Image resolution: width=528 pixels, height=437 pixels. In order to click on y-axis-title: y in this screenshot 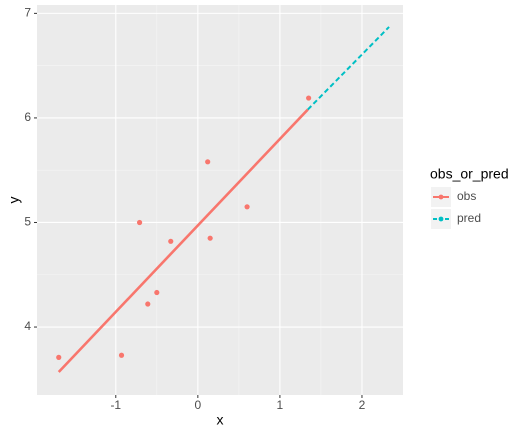, I will do `click(14, 200)`.